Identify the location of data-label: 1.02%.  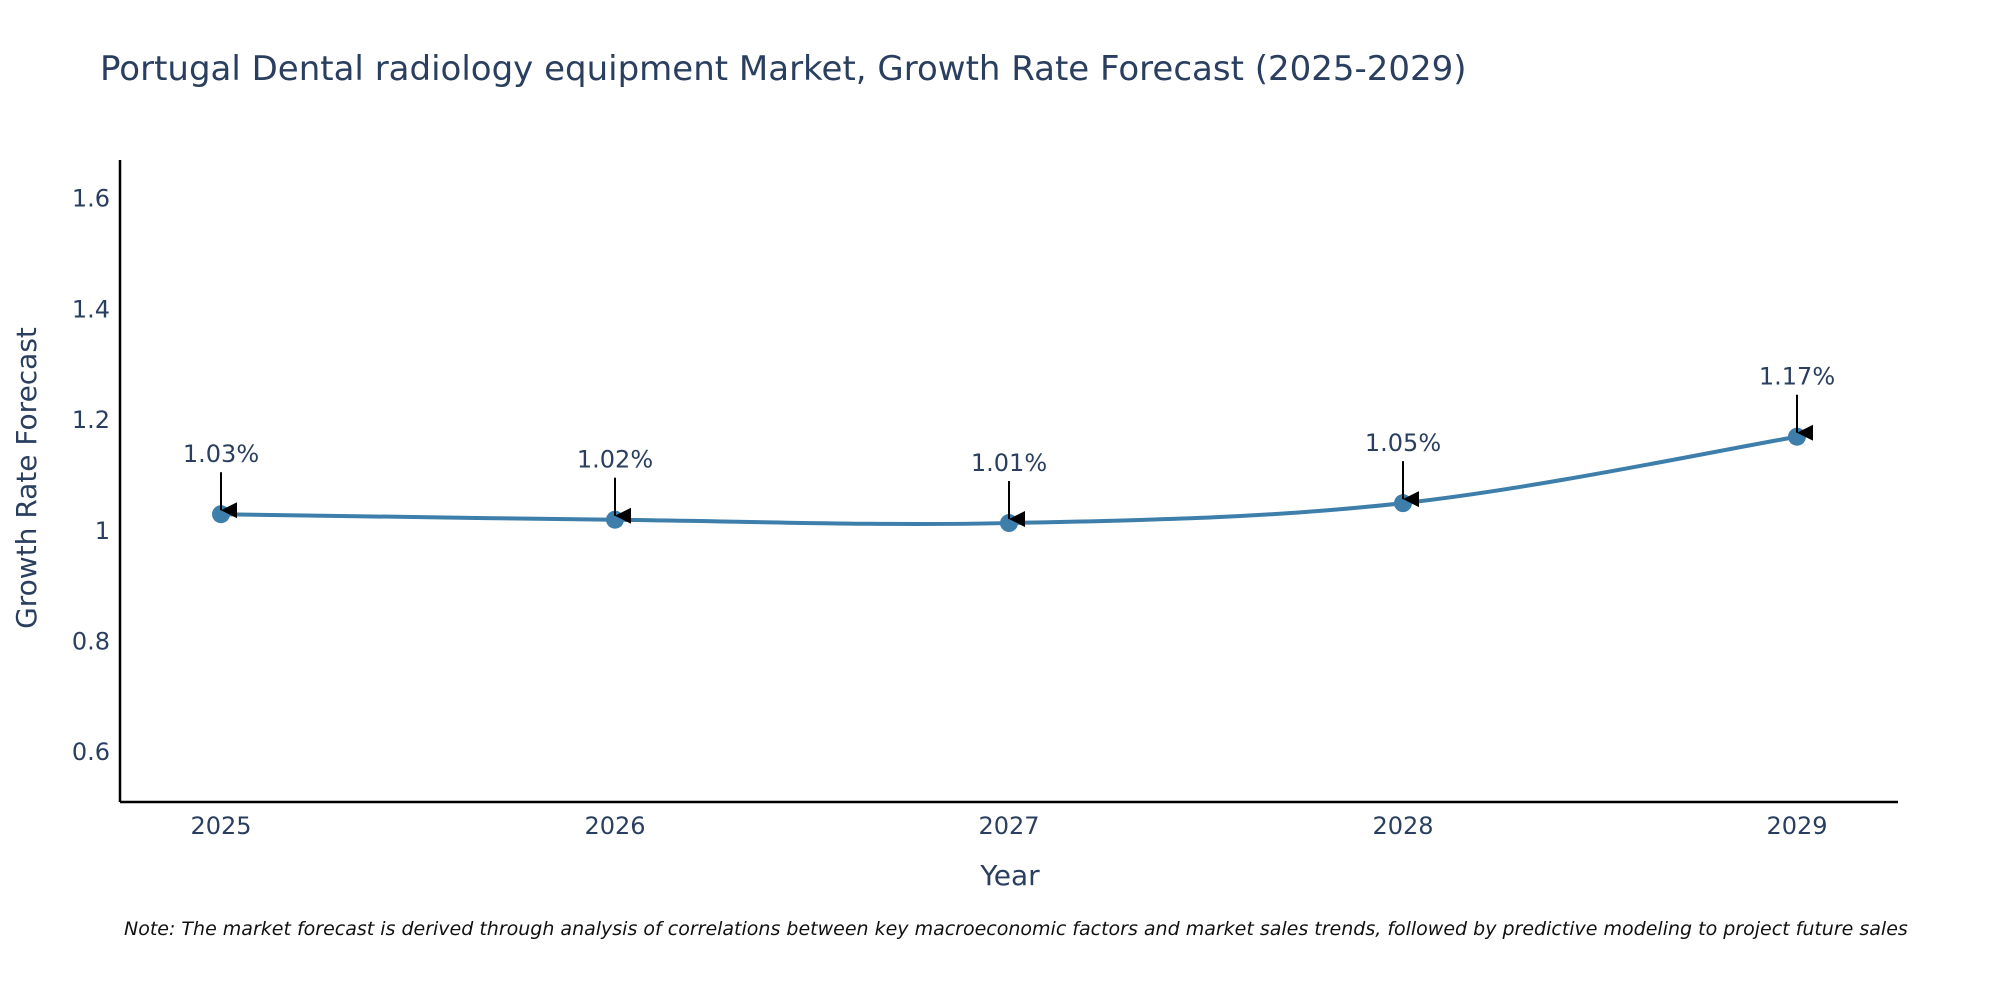
(615, 460).